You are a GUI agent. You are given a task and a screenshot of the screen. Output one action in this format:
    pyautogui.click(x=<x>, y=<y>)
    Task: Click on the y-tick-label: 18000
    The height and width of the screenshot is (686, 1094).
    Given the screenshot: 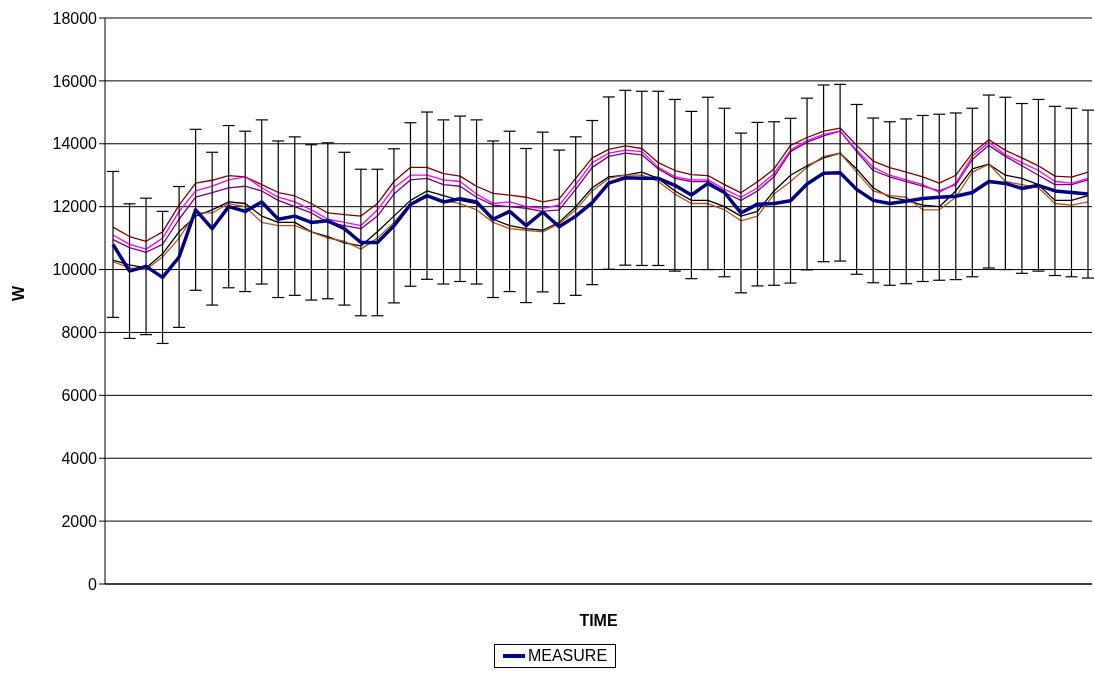 What is the action you would take?
    pyautogui.click(x=75, y=18)
    